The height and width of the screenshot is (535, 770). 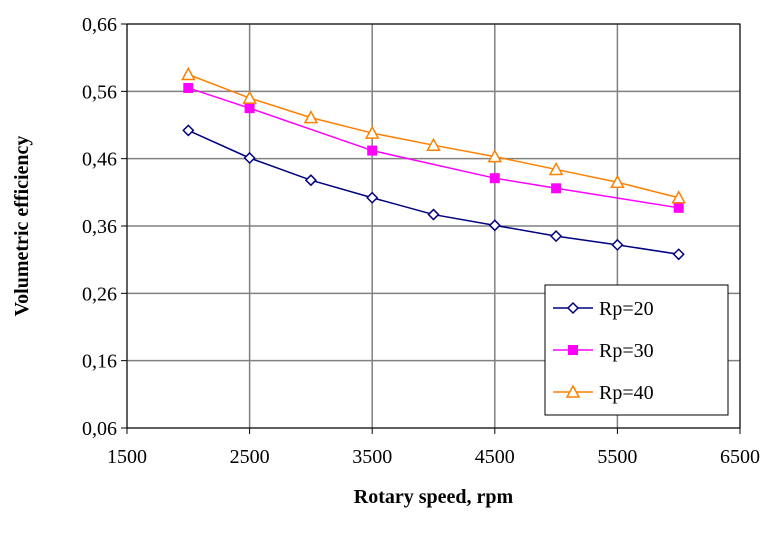 I want to click on x-tick-label: 5500, so click(x=617, y=457).